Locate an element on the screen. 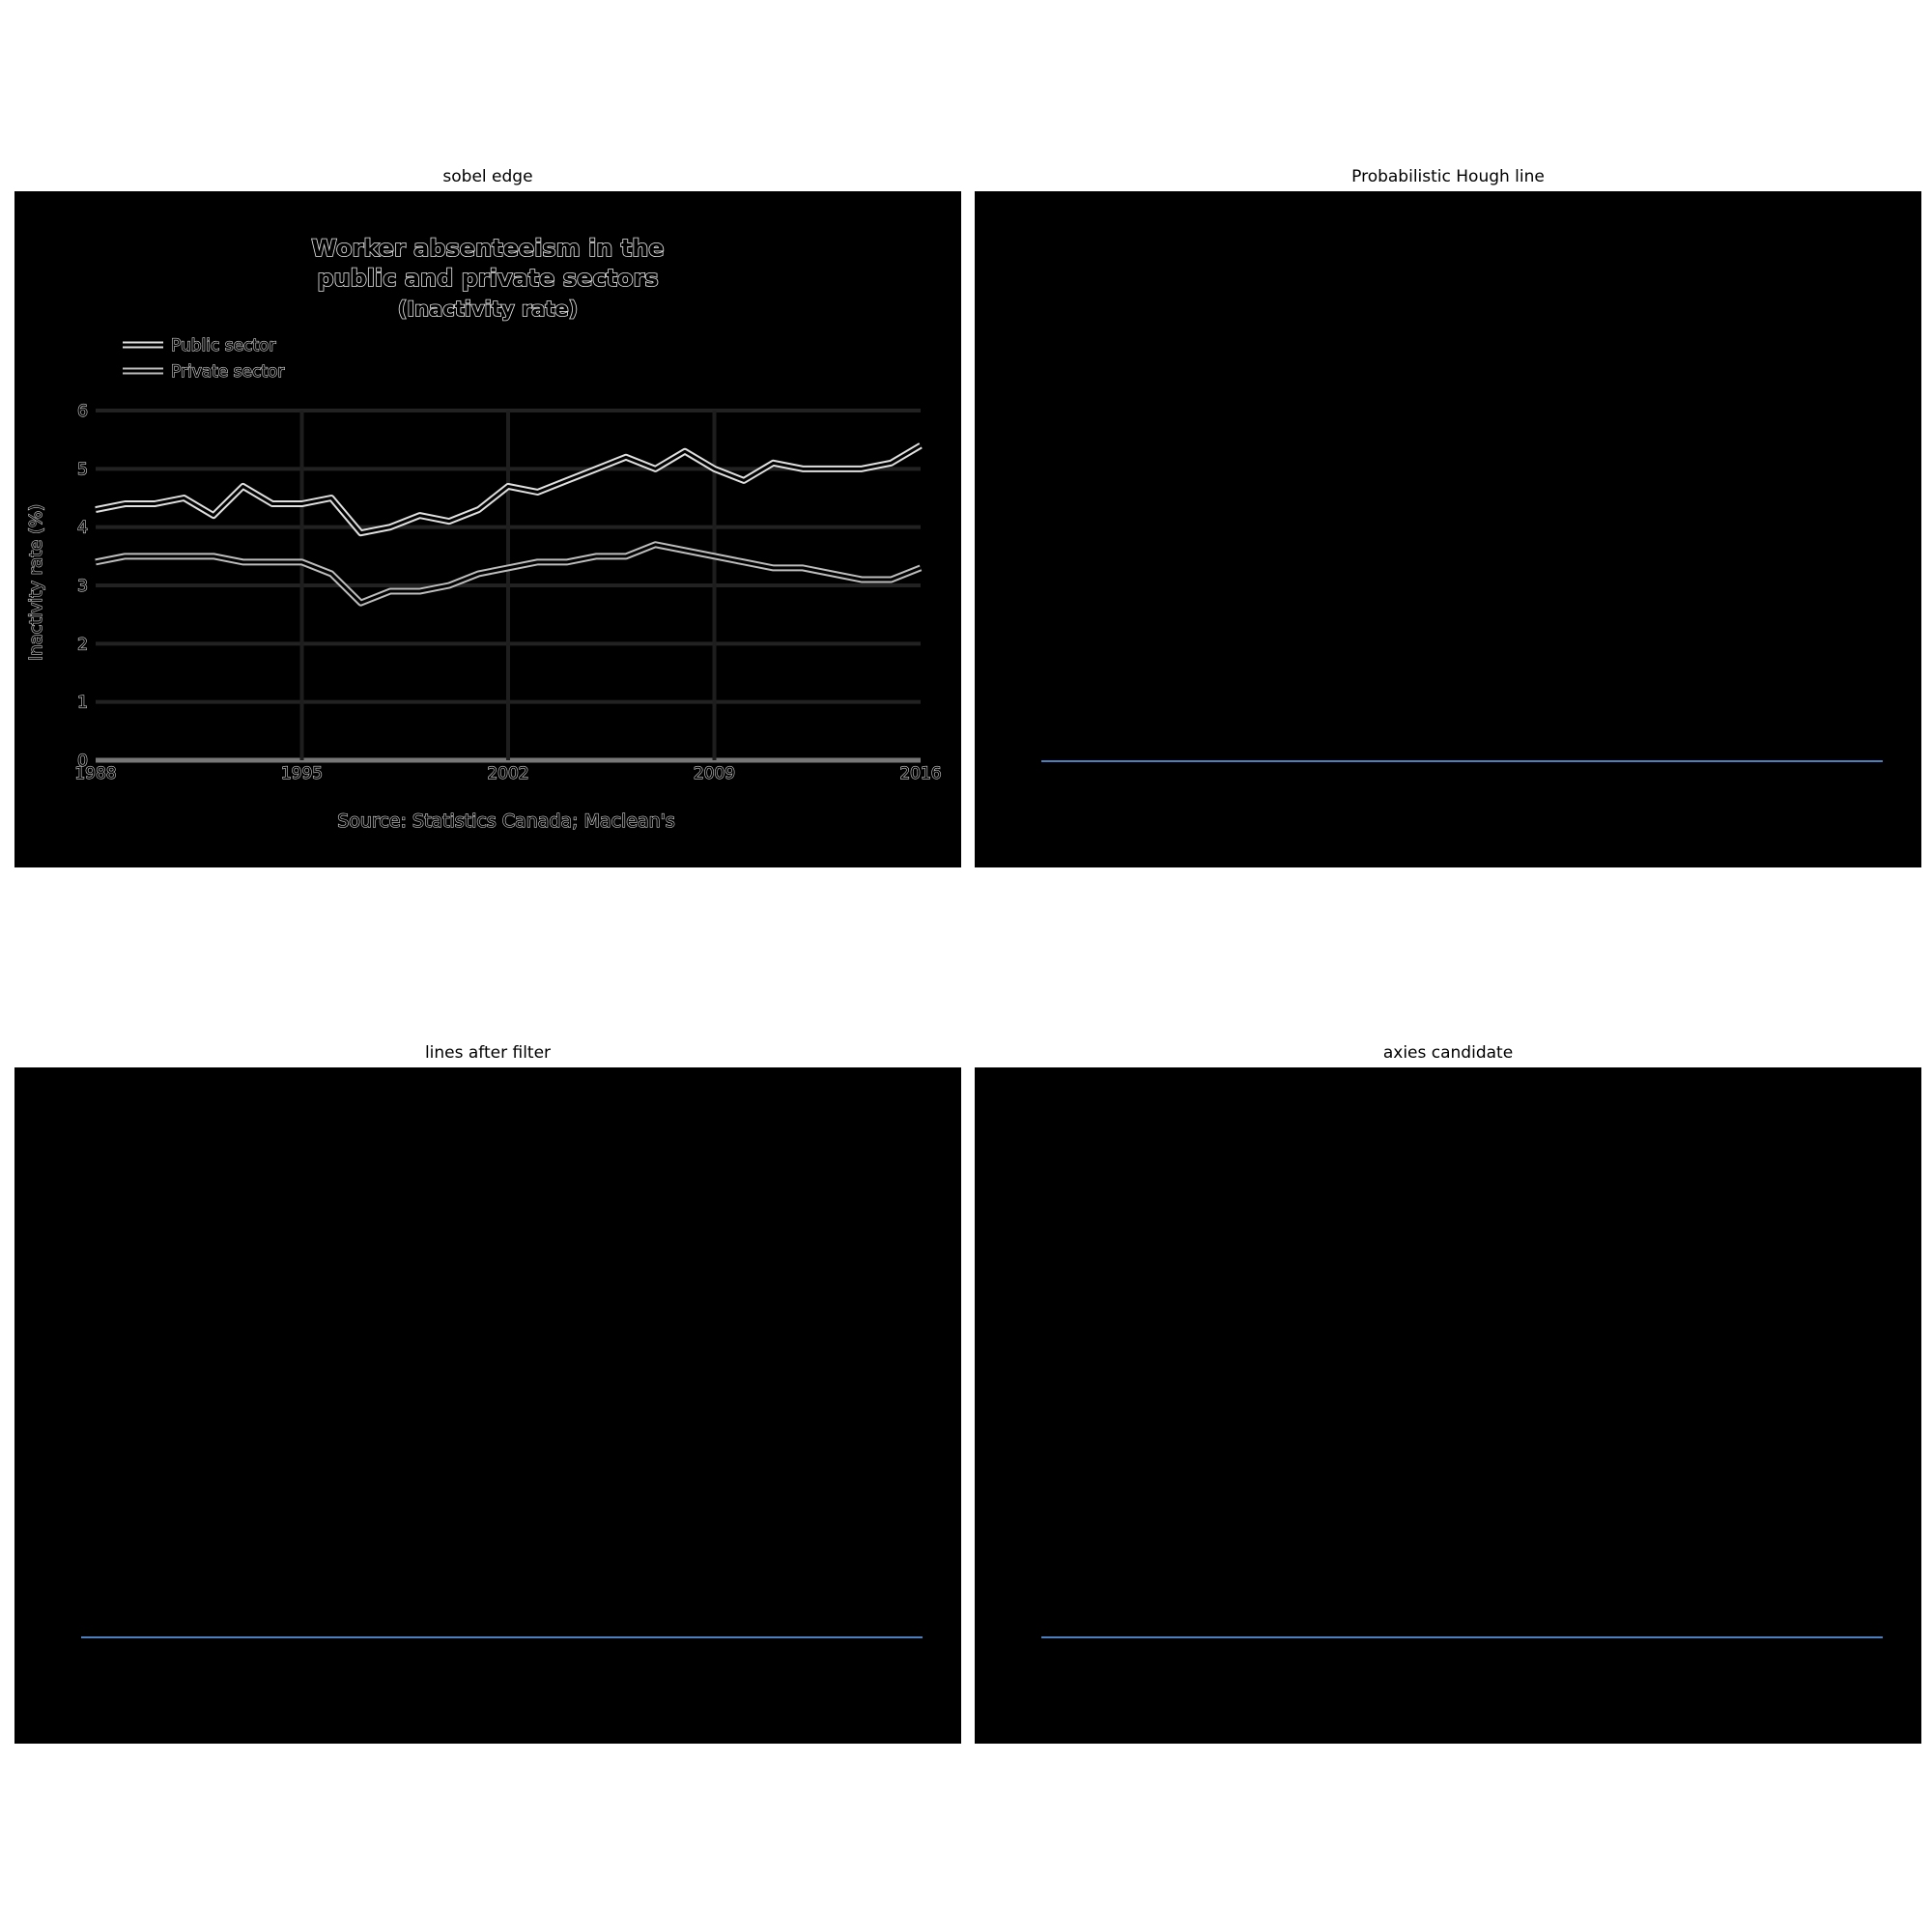 This screenshot has height=1932, width=1932. x-tick-label: 2009 is located at coordinates (714, 773).